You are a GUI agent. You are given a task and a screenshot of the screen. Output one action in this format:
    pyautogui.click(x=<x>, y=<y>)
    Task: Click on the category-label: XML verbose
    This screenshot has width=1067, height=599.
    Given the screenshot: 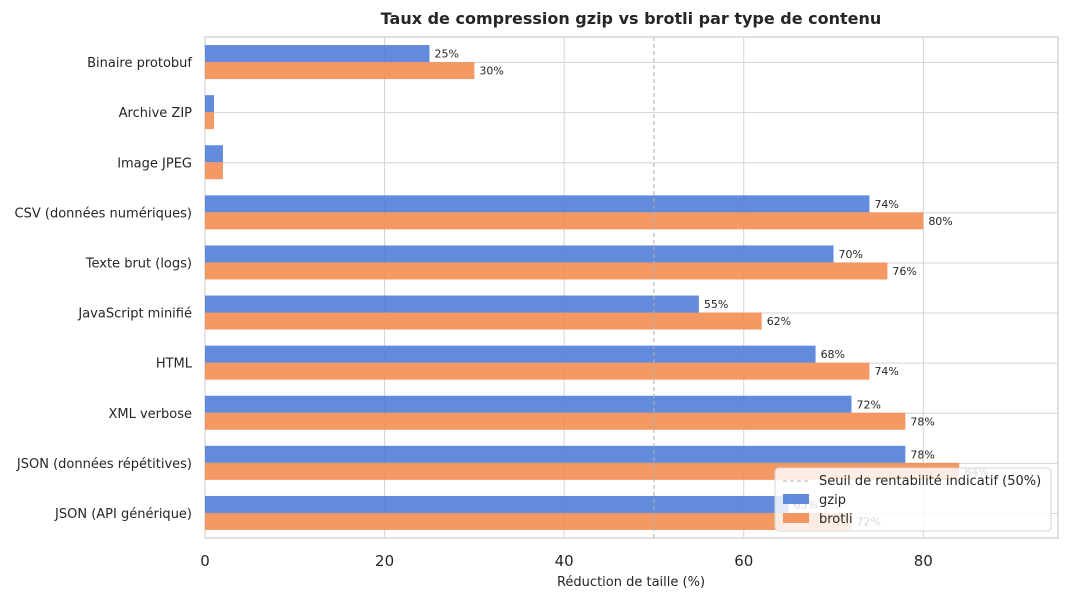 What is the action you would take?
    pyautogui.click(x=150, y=414)
    